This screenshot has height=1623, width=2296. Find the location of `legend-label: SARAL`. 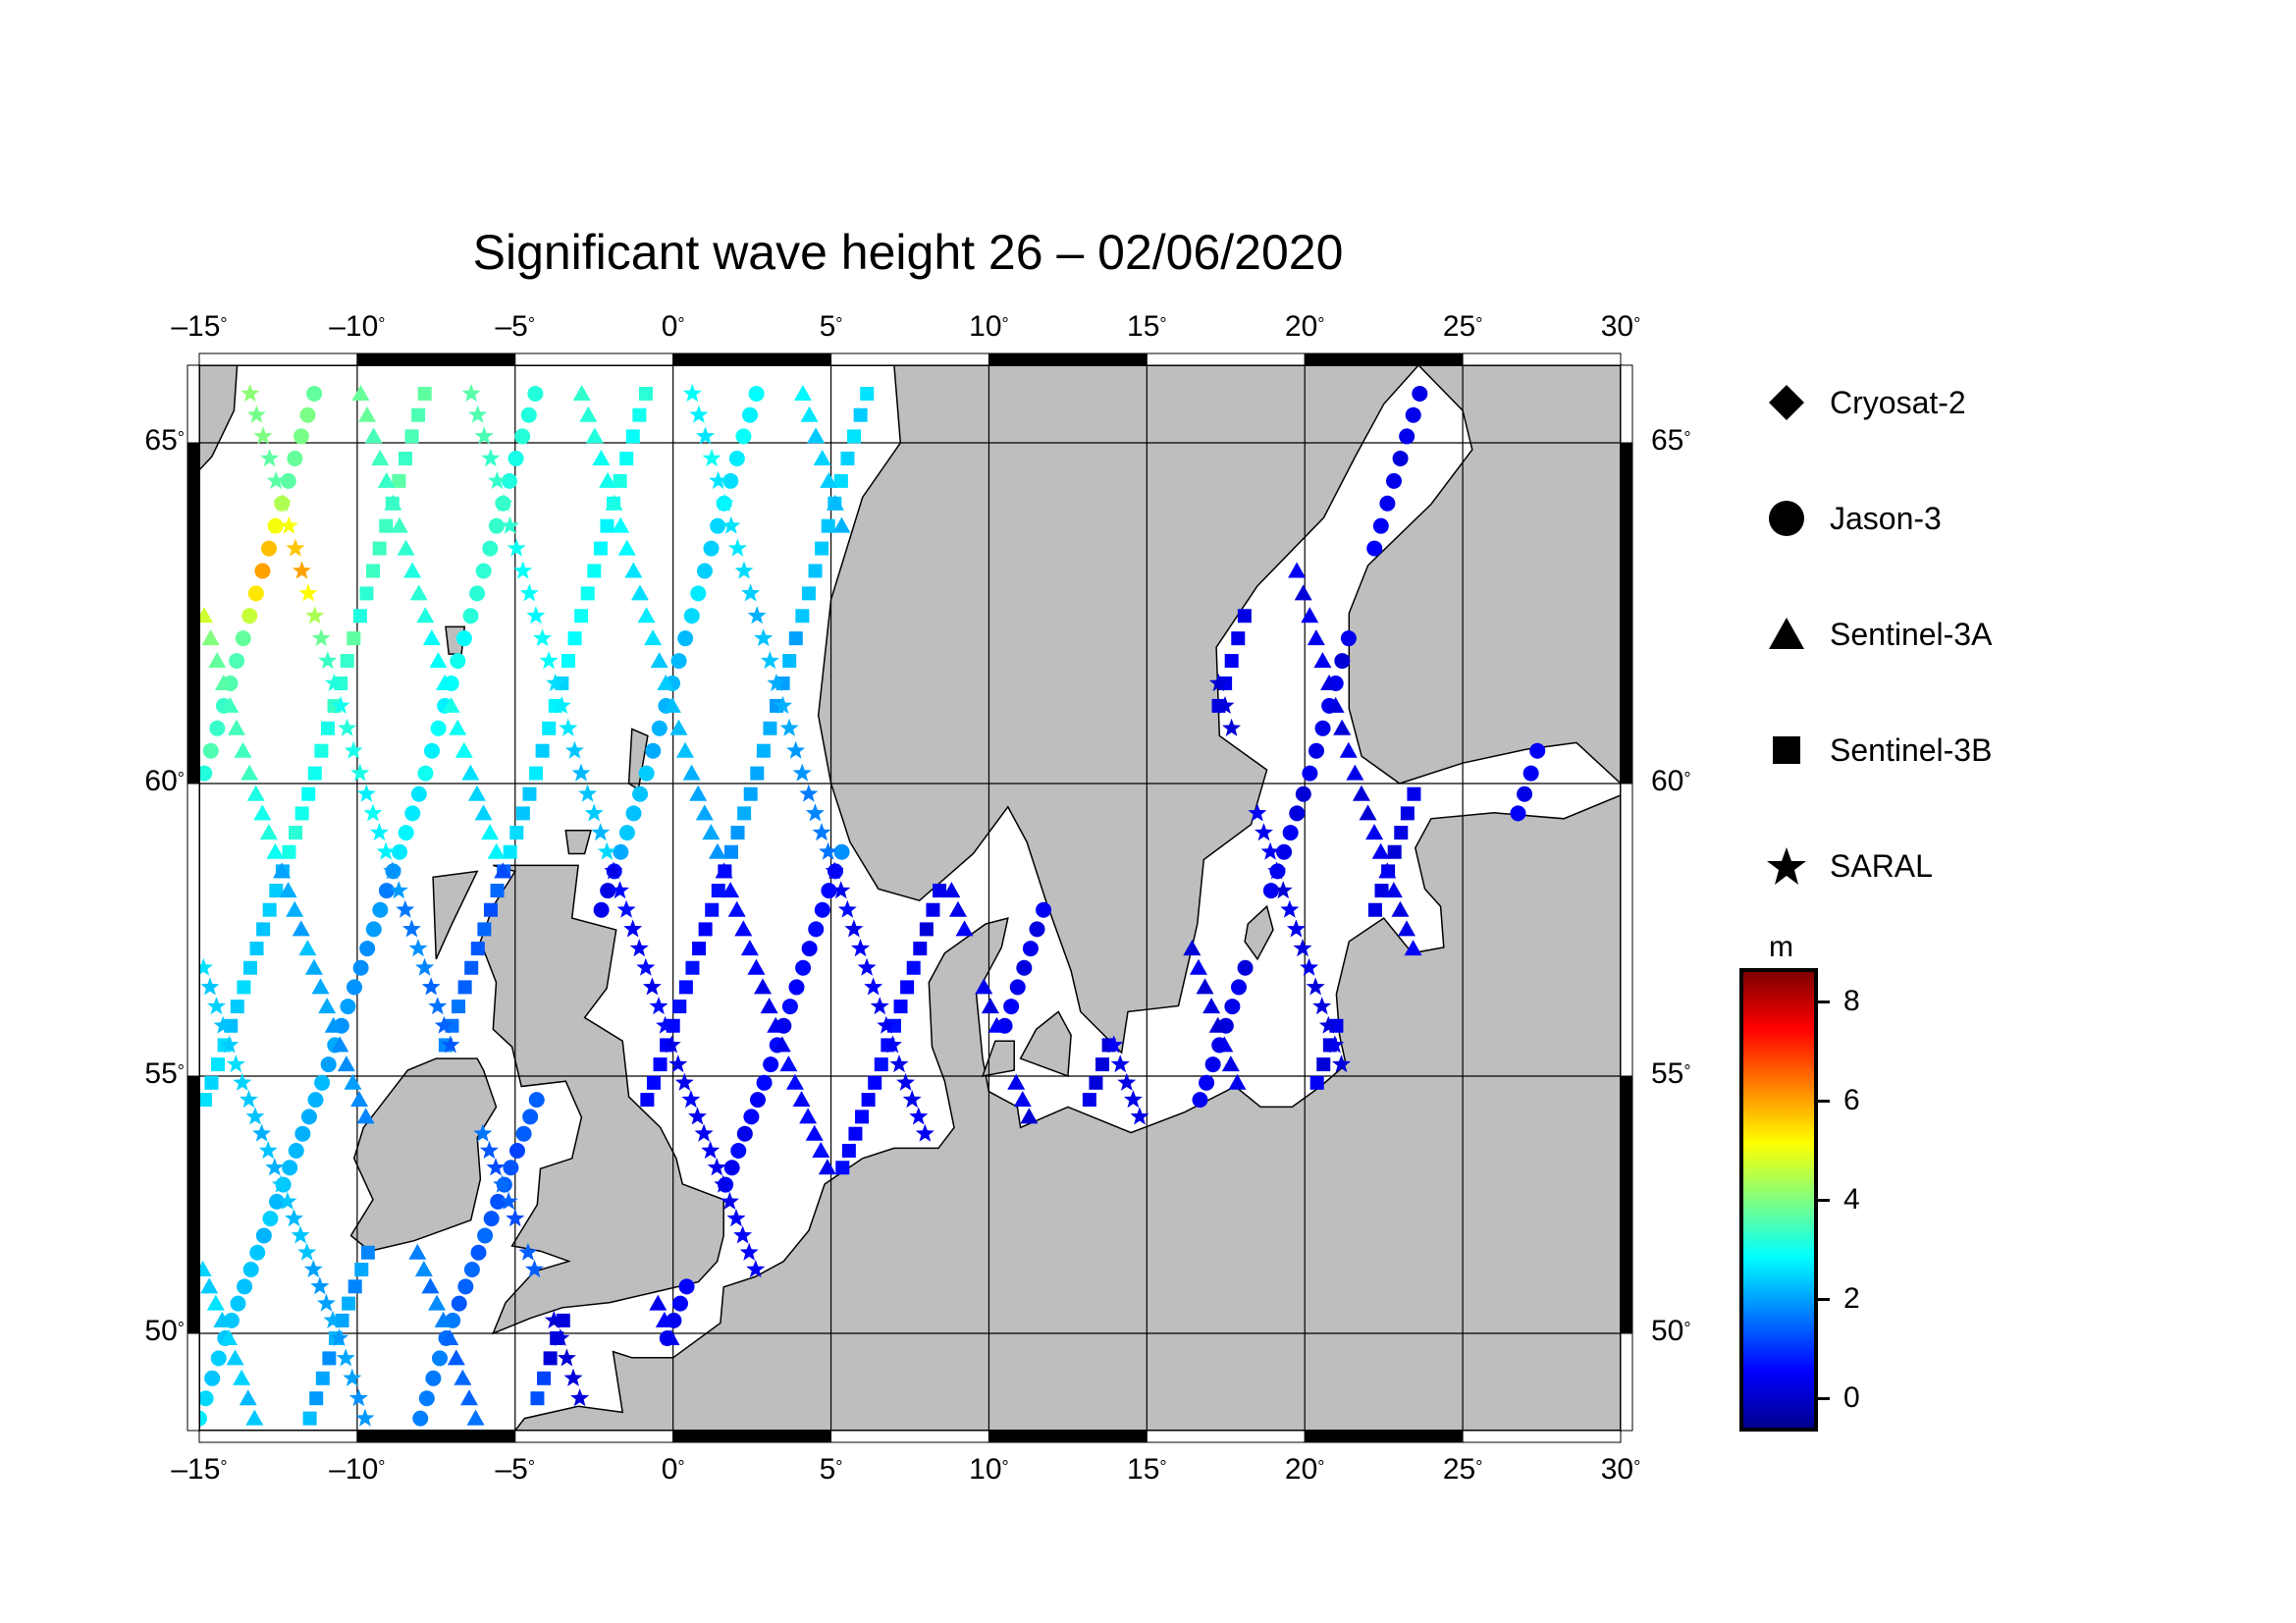

legend-label: SARAL is located at coordinates (1881, 865).